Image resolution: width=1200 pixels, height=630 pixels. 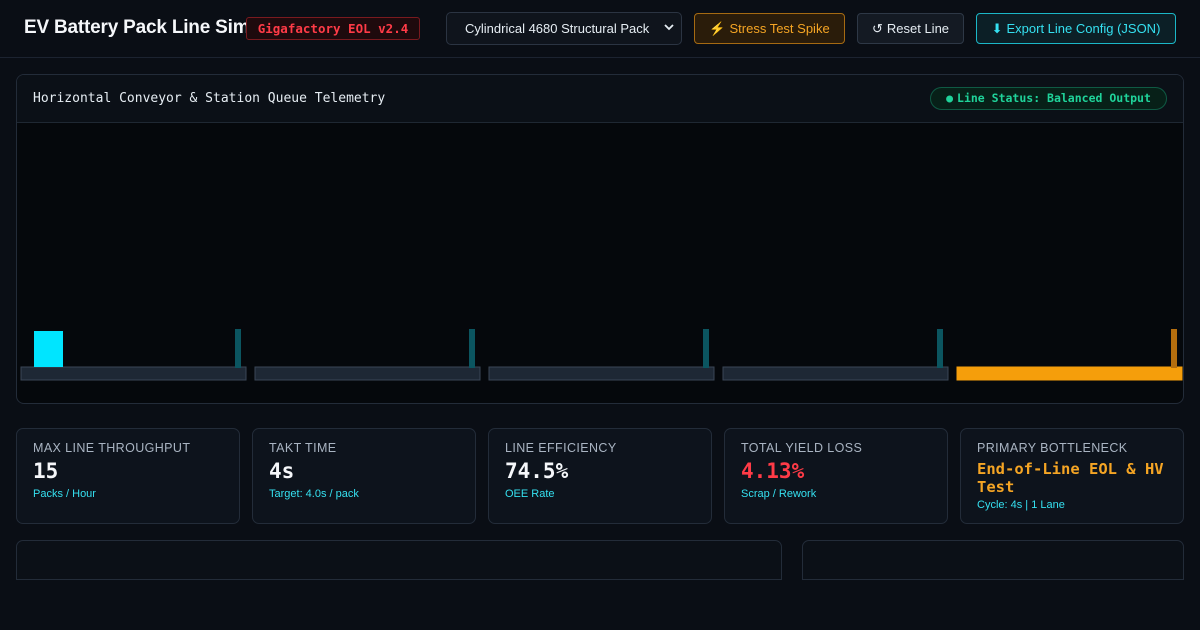 I want to click on kpi-value: 74.5%, so click(x=537, y=471).